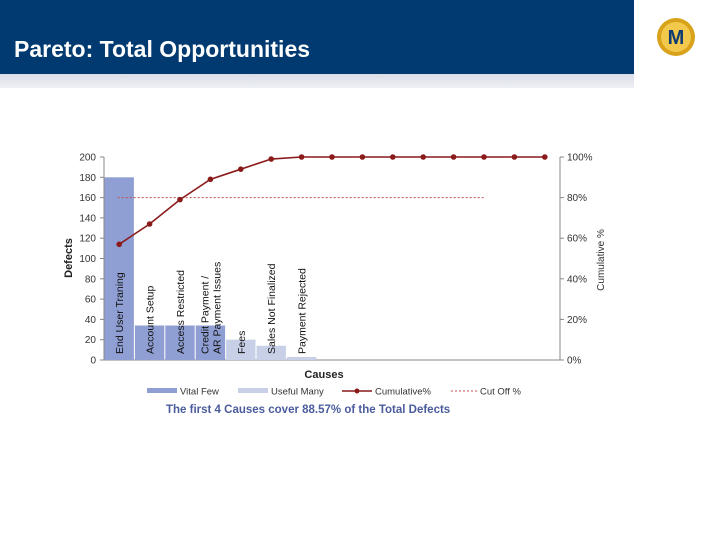 This screenshot has height=540, width=720. I want to click on y2-tick-label: 80%, so click(577, 198).